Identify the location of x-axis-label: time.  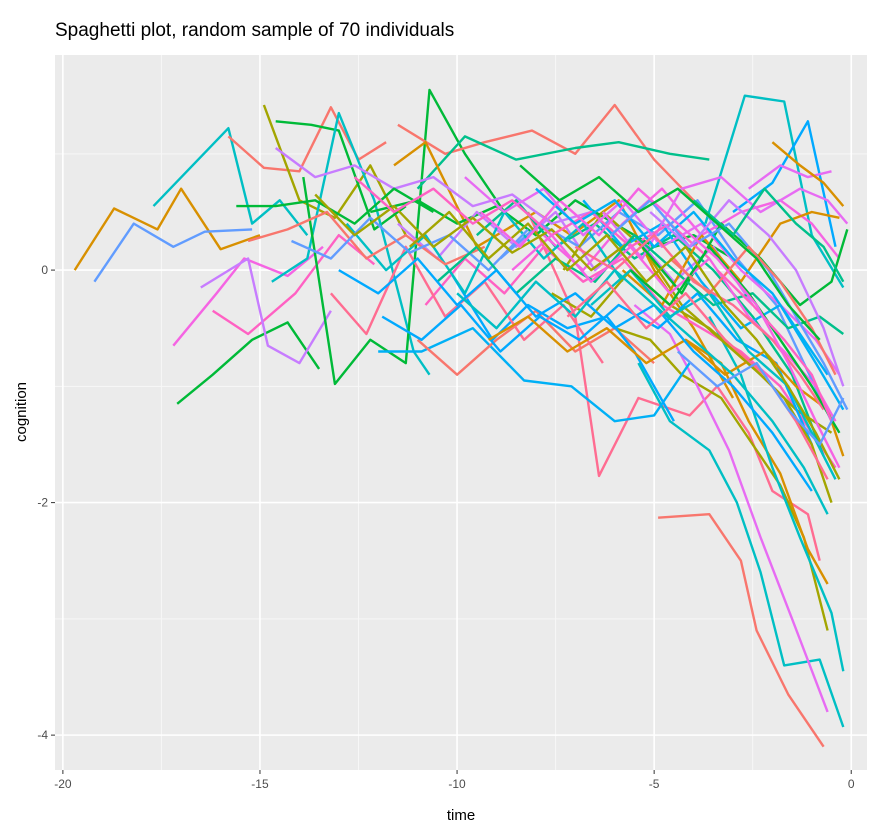
(461, 815).